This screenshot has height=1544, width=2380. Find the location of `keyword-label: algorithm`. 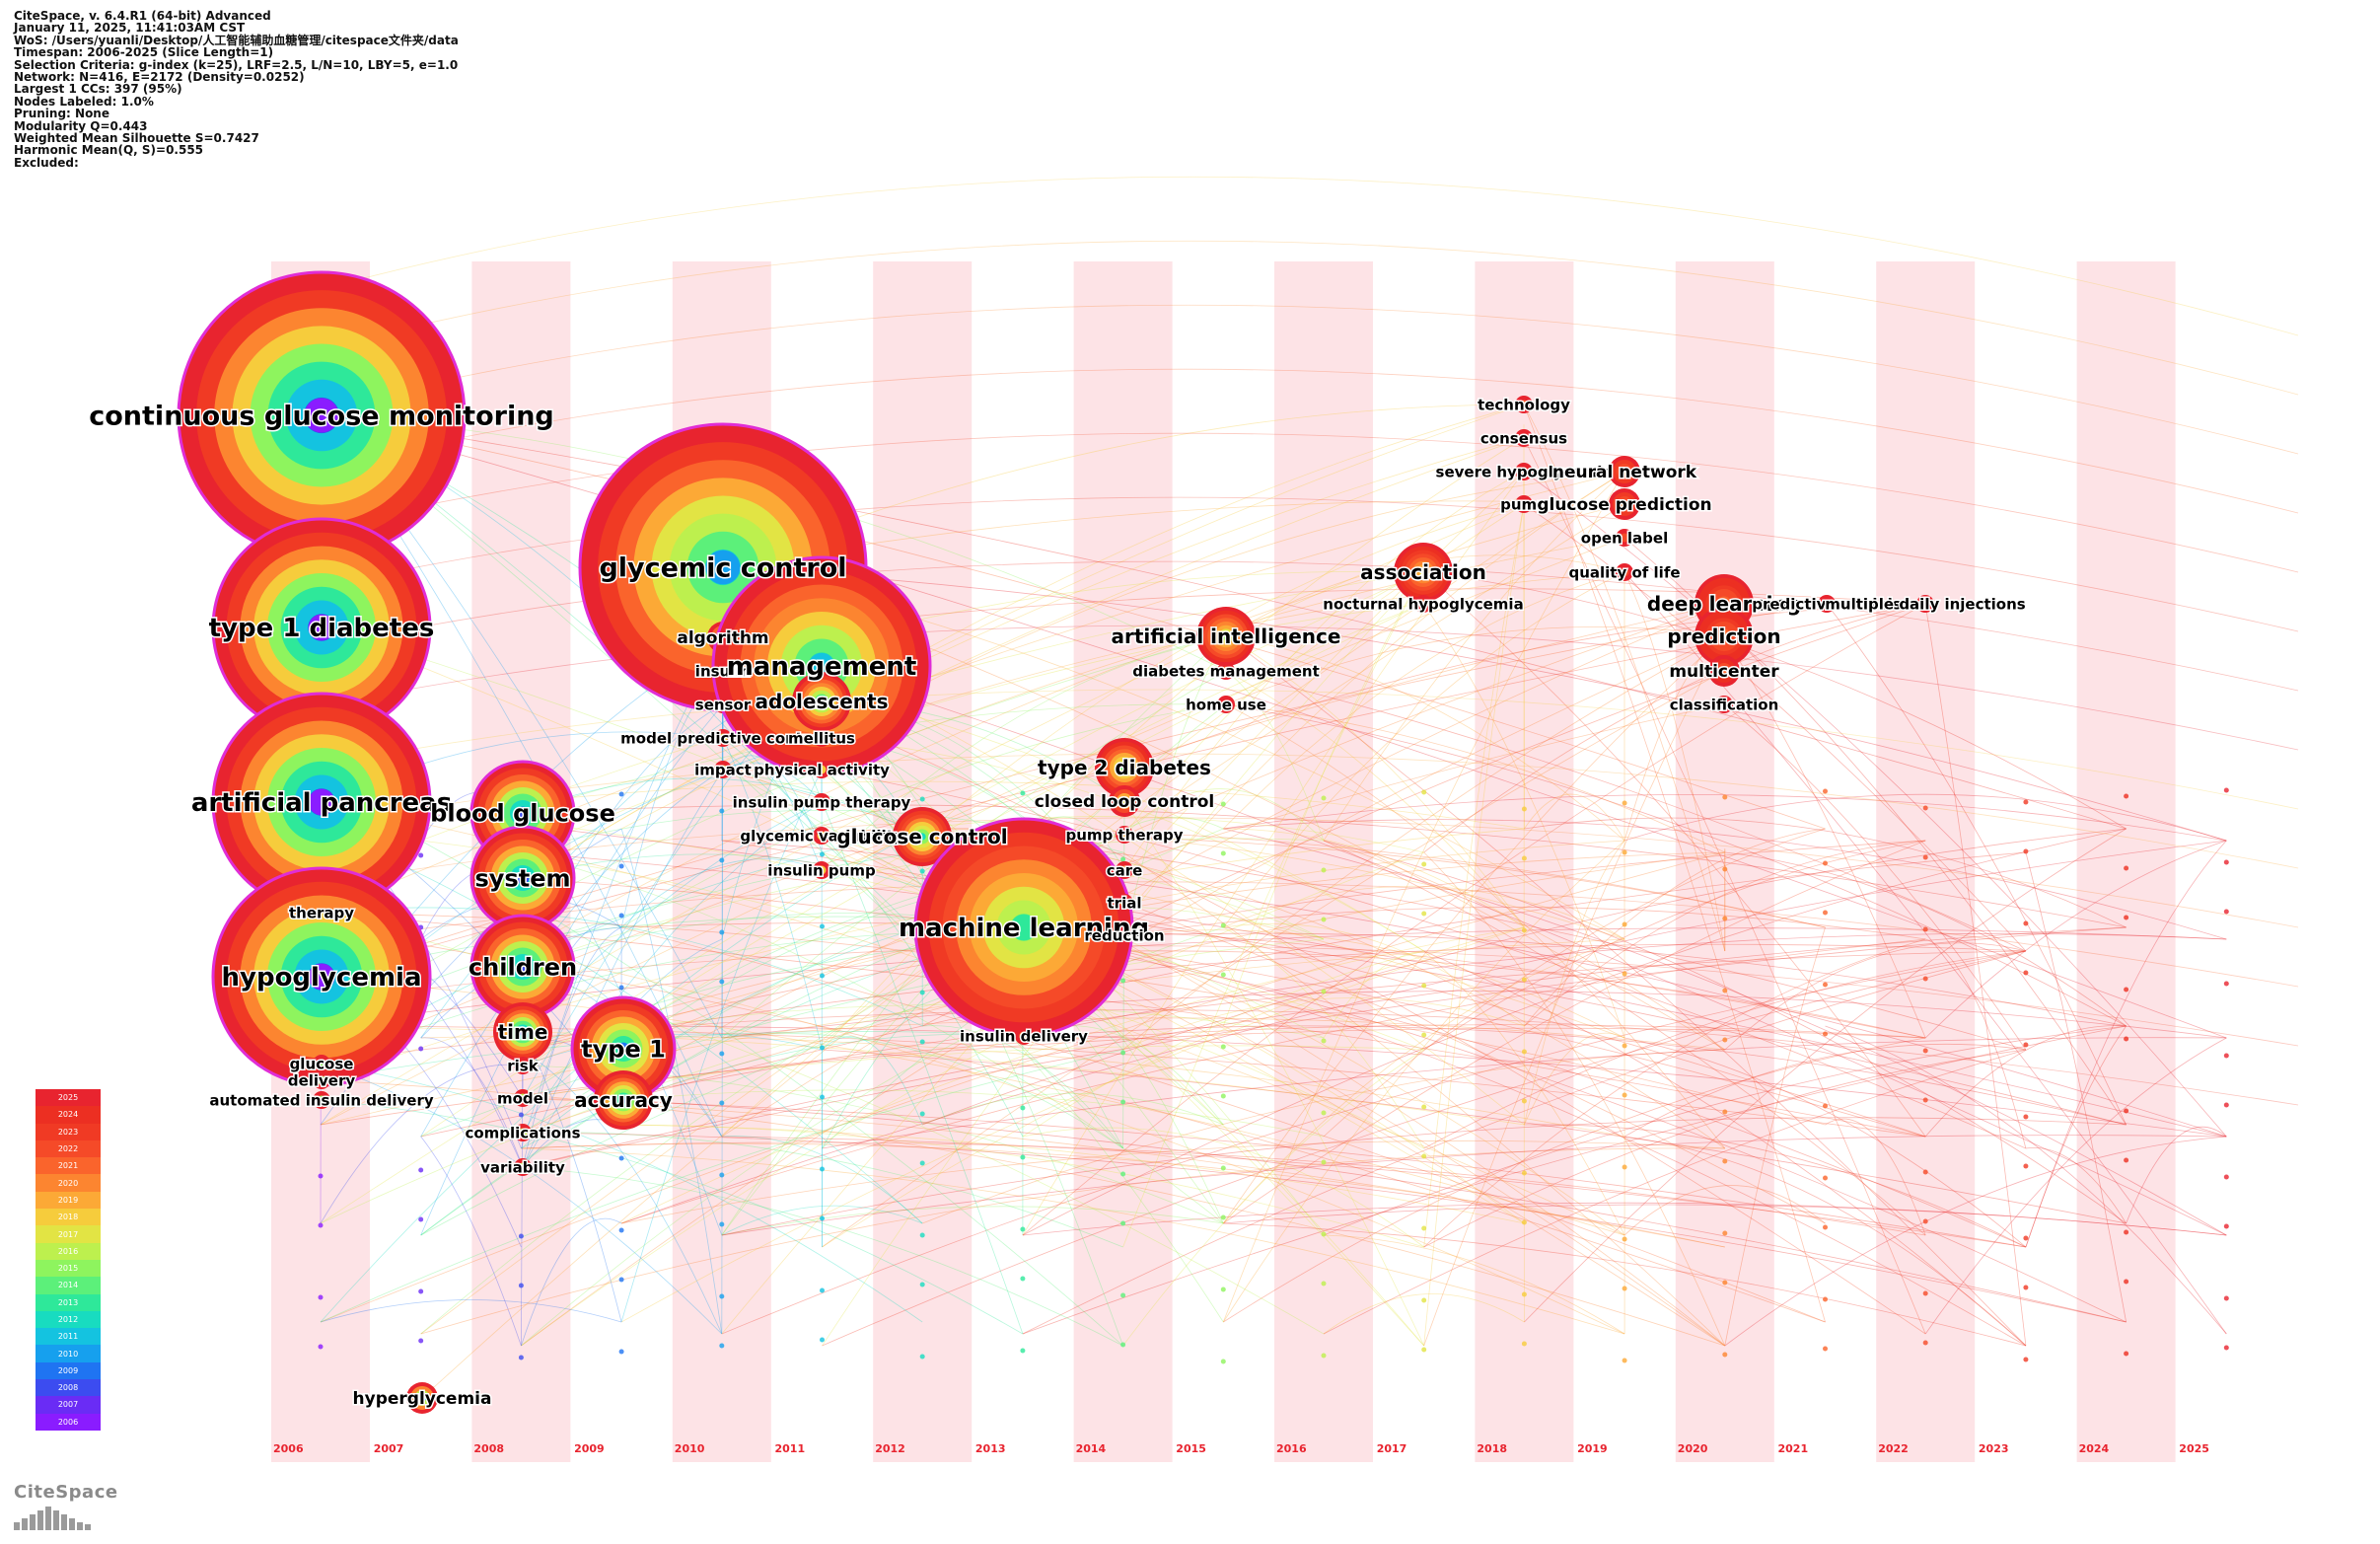

keyword-label: algorithm is located at coordinates (722, 638).